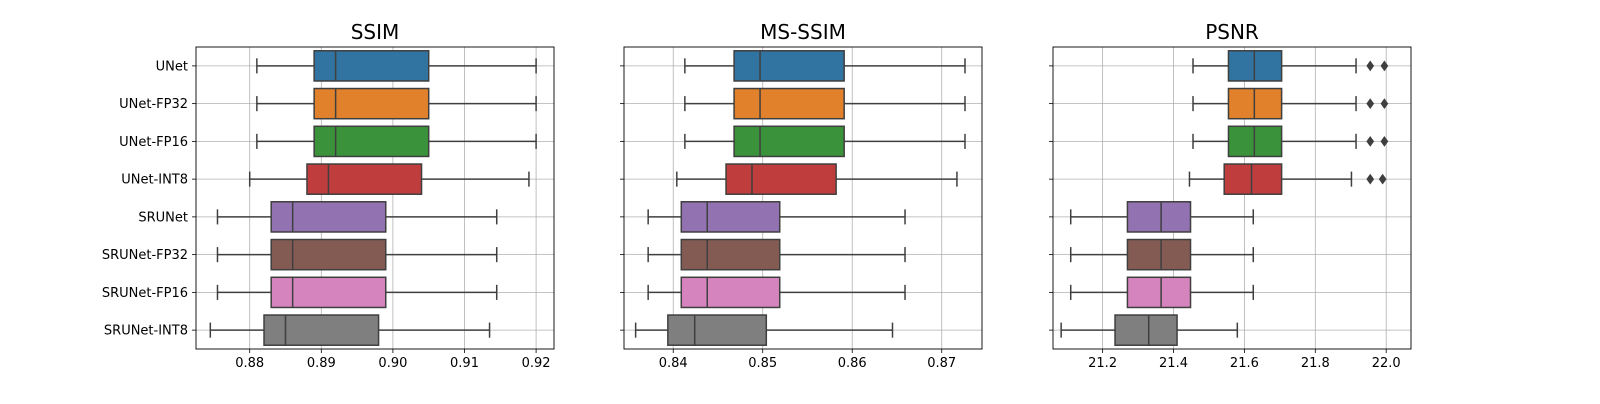 This screenshot has height=404, width=1600. What do you see at coordinates (852, 363) in the screenshot?
I see `x-tick-label: 0.86` at bounding box center [852, 363].